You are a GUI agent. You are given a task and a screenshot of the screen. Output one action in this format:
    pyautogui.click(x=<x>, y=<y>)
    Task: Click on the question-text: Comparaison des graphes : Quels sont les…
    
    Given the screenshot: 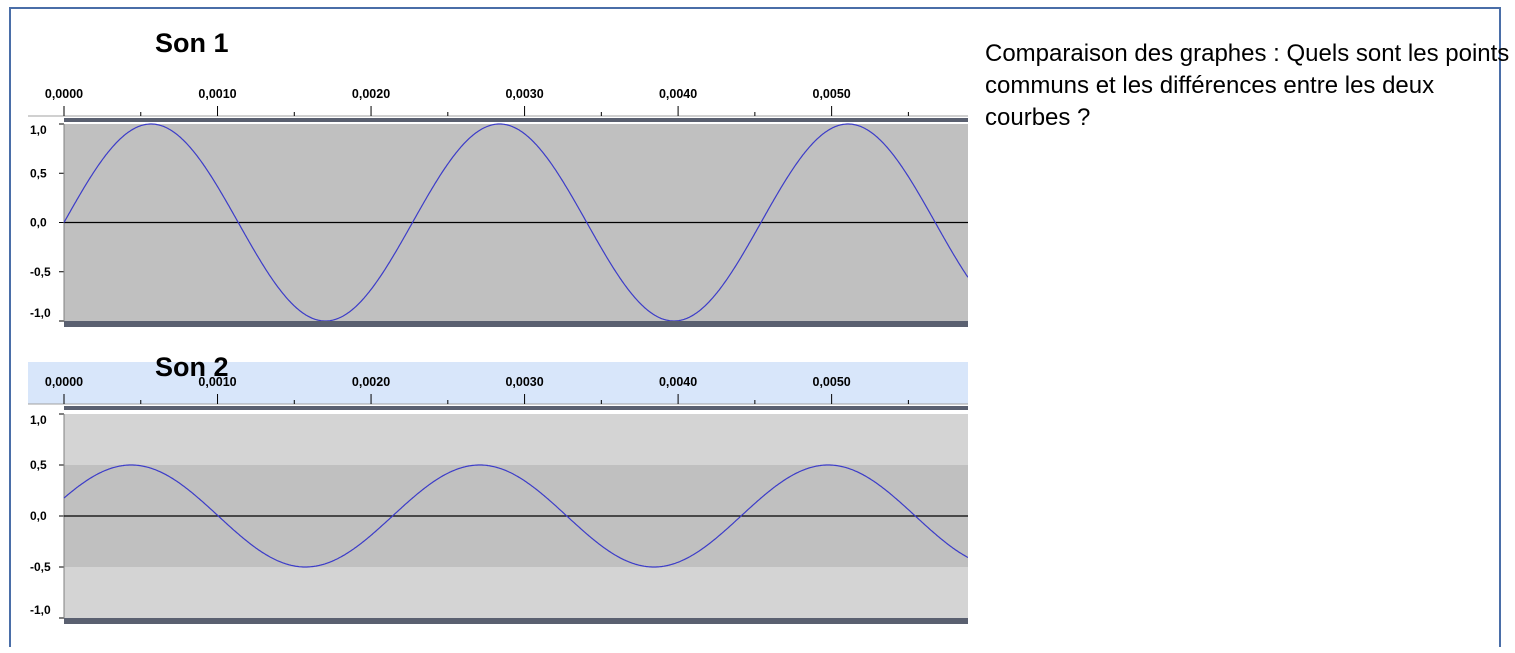 What is the action you would take?
    pyautogui.click(x=1247, y=85)
    